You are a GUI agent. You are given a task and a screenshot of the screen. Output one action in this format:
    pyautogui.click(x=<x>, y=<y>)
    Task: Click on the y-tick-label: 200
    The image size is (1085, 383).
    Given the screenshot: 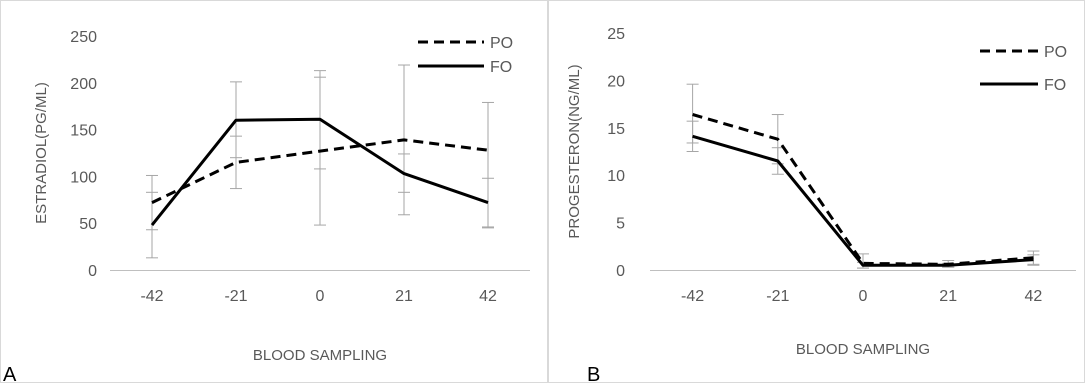 What is the action you would take?
    pyautogui.click(x=83, y=84)
    